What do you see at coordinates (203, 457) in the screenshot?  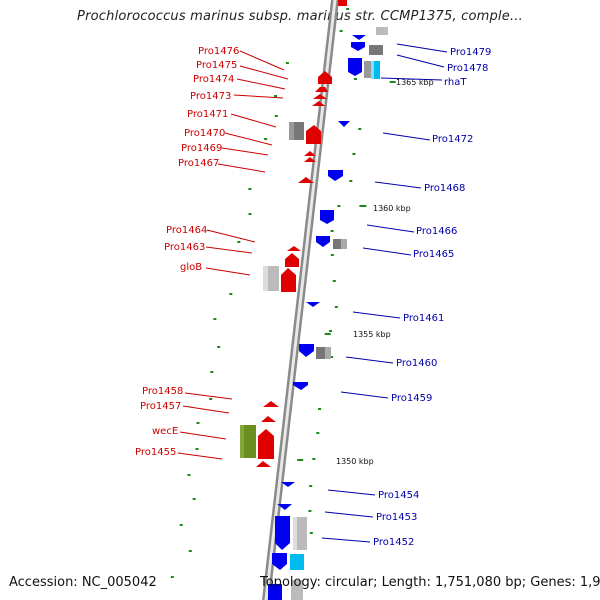 I see `gene-pro1455: Pro1455` at bounding box center [203, 457].